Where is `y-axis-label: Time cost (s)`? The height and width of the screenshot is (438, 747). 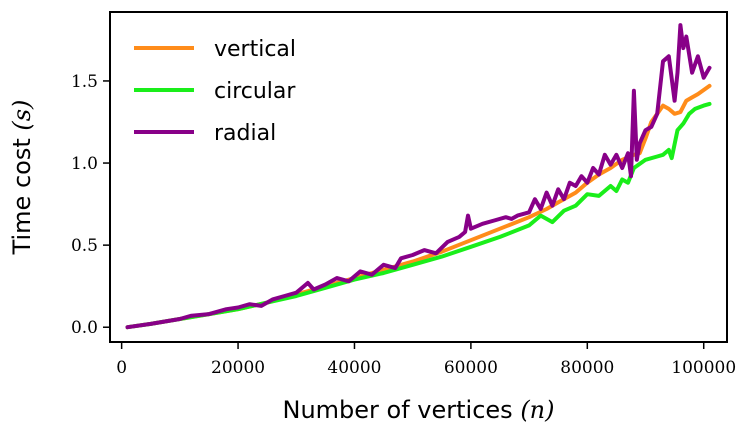
y-axis-label: Time cost (s) is located at coordinates (22, 178).